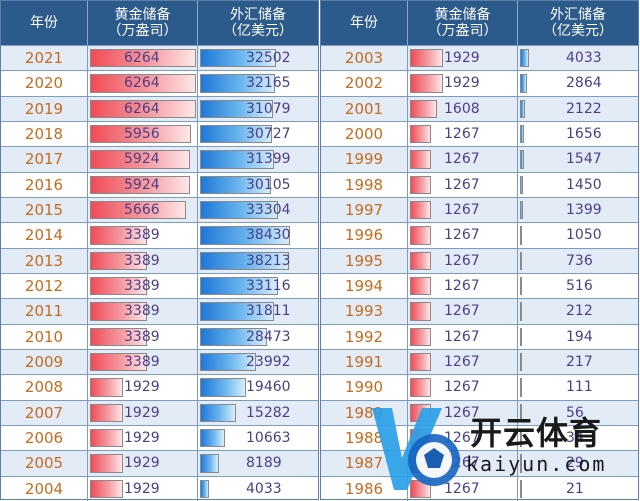  I want to click on fx-cell: 23992, so click(258, 362).